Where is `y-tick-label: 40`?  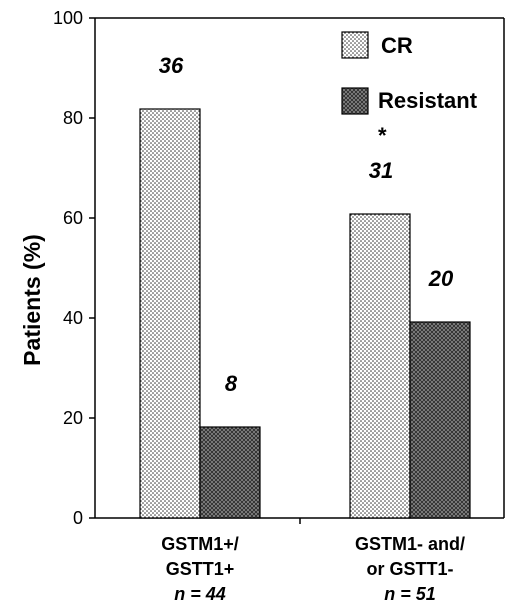 y-tick-label: 40 is located at coordinates (73, 318).